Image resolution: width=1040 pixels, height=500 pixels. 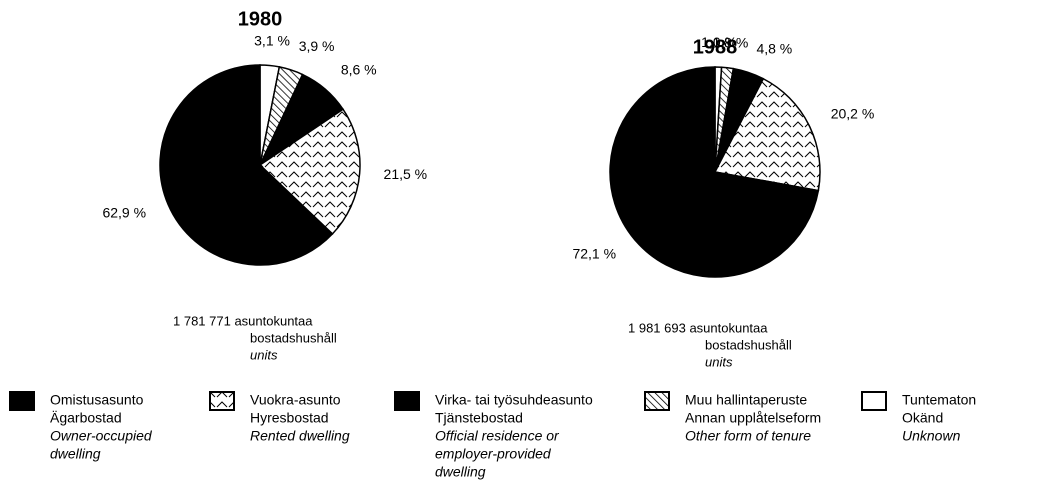 What do you see at coordinates (730, 43) in the screenshot?
I see `slice-label: 1,8 %` at bounding box center [730, 43].